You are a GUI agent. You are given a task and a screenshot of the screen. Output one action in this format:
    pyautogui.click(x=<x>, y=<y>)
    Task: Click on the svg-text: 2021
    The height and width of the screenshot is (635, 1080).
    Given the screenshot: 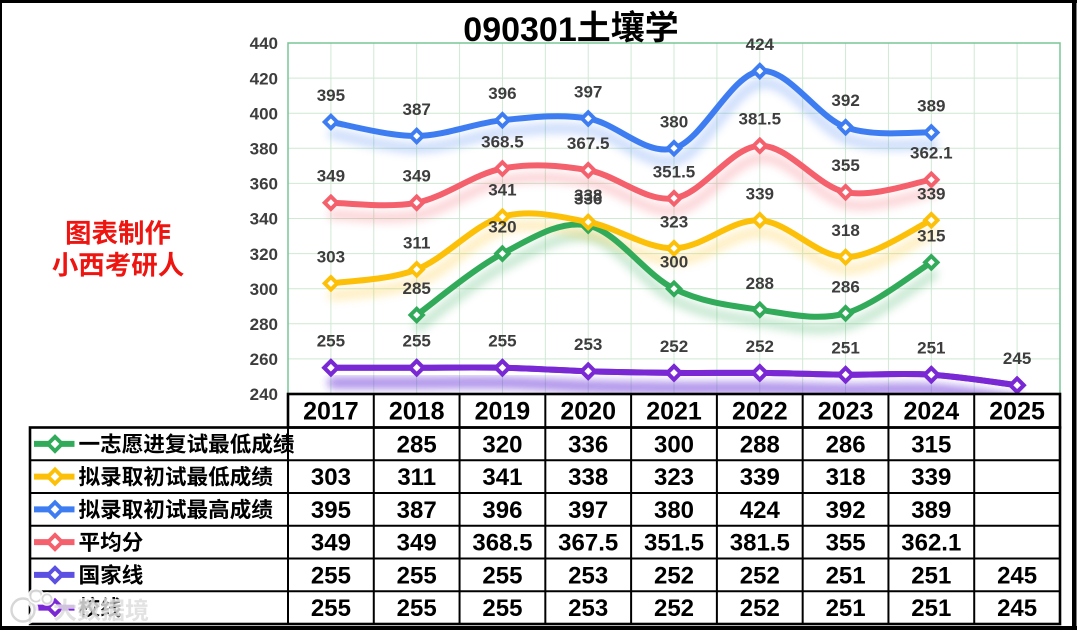 What is the action you would take?
    pyautogui.click(x=674, y=412)
    